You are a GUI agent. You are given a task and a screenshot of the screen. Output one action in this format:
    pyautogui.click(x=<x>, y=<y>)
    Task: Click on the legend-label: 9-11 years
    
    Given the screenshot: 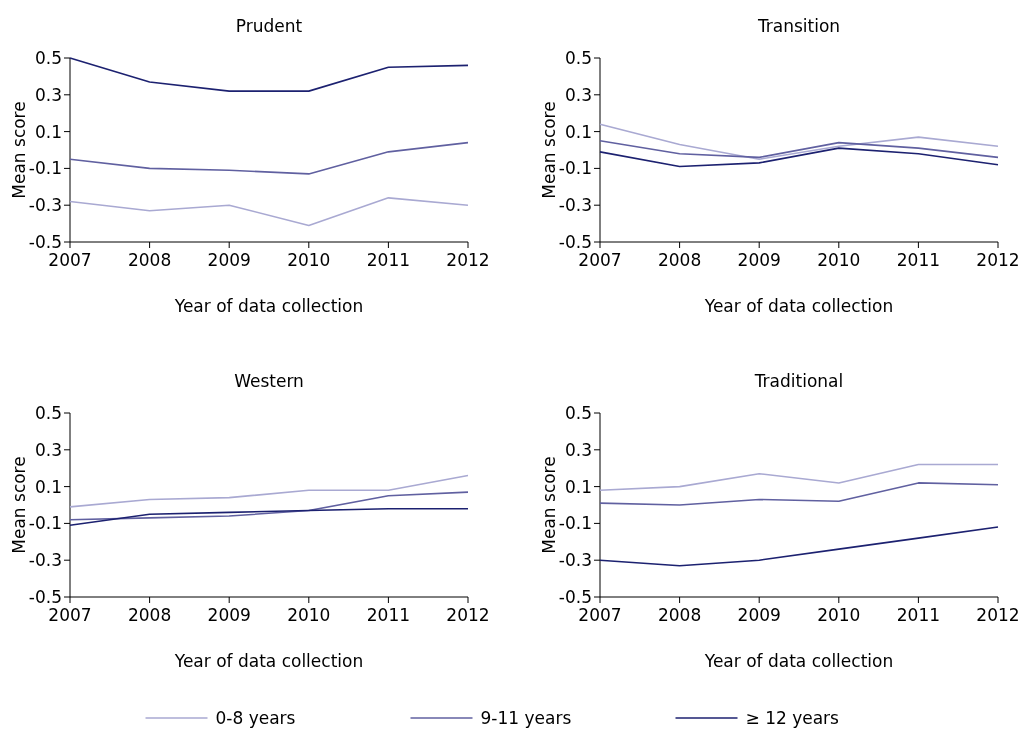 What is the action you would take?
    pyautogui.click(x=526, y=717)
    